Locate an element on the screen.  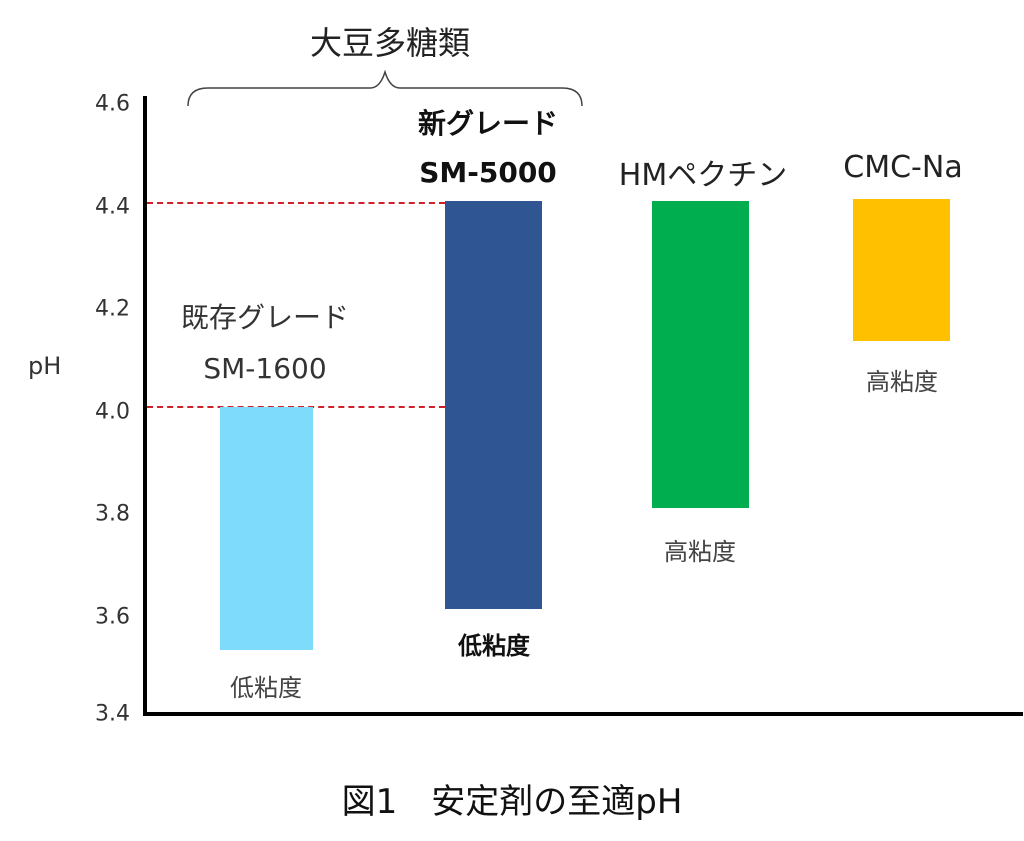
y-tick: 3.6 is located at coordinates (112, 617).